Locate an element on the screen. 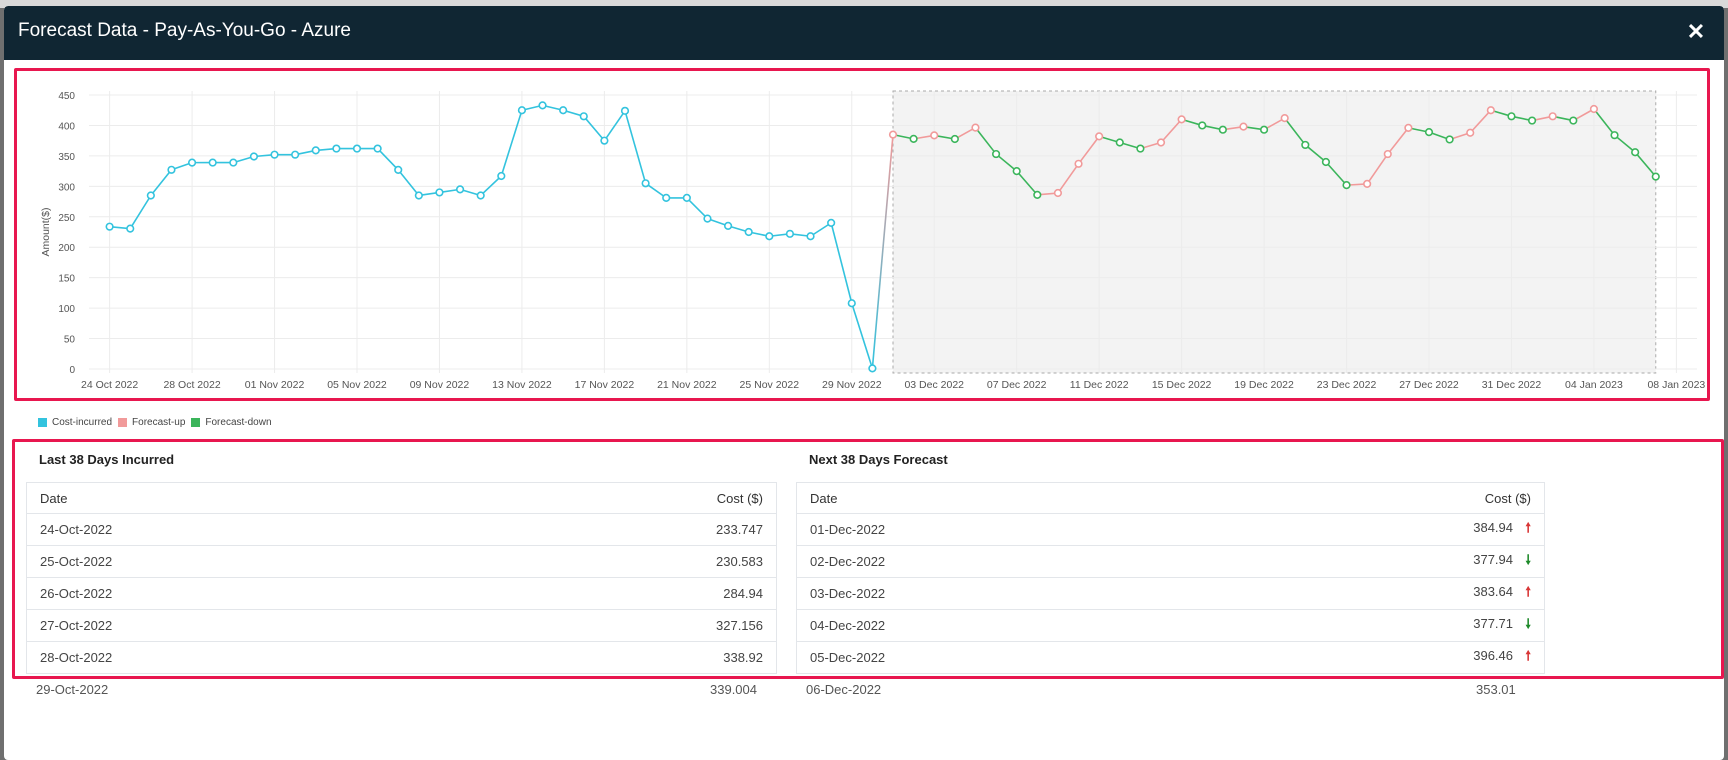 This screenshot has height=760, width=1728. y-tick-label: 400 is located at coordinates (66, 126).